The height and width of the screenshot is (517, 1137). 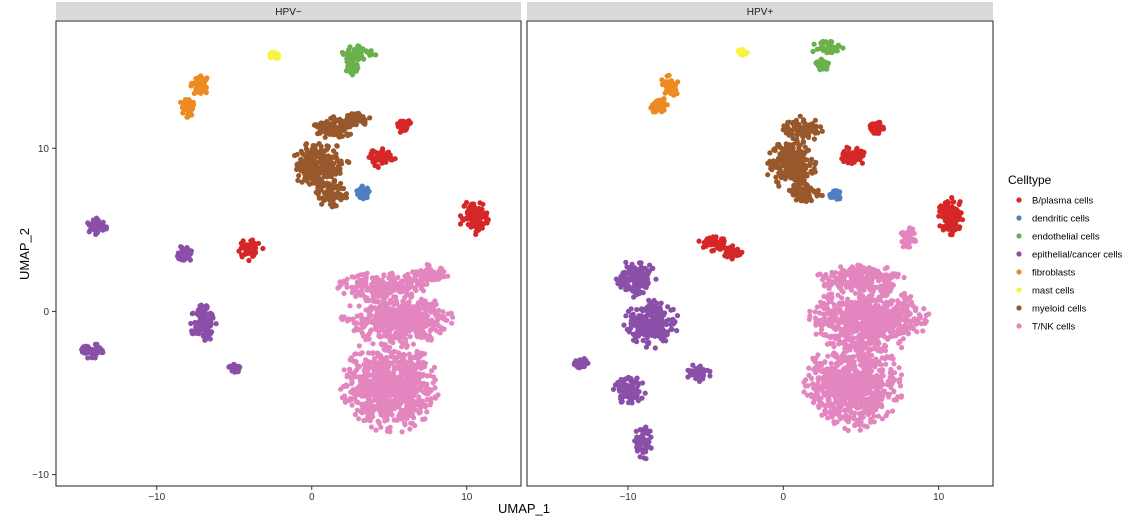 I want to click on cluster-fibroblasts, so click(x=199, y=84).